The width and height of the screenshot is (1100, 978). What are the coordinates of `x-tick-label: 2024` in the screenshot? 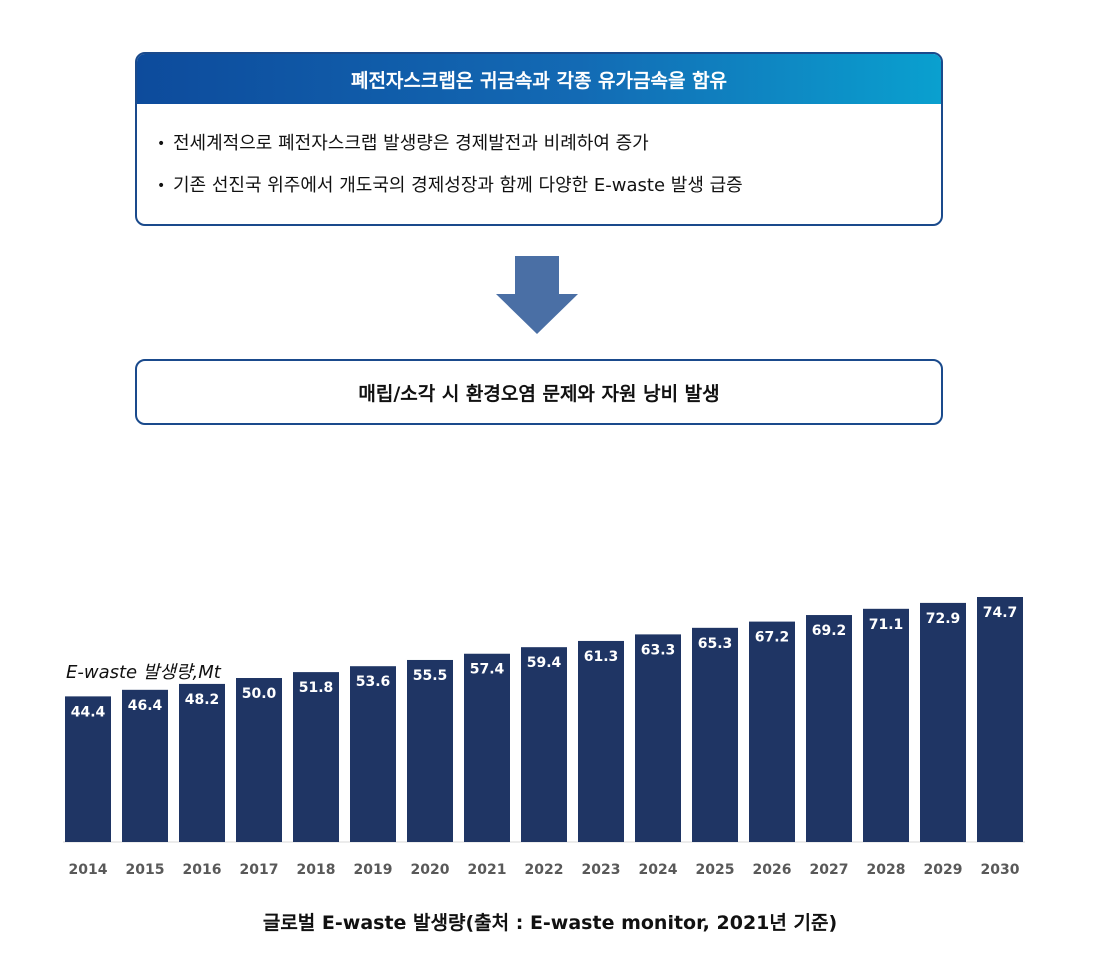 It's located at (658, 870).